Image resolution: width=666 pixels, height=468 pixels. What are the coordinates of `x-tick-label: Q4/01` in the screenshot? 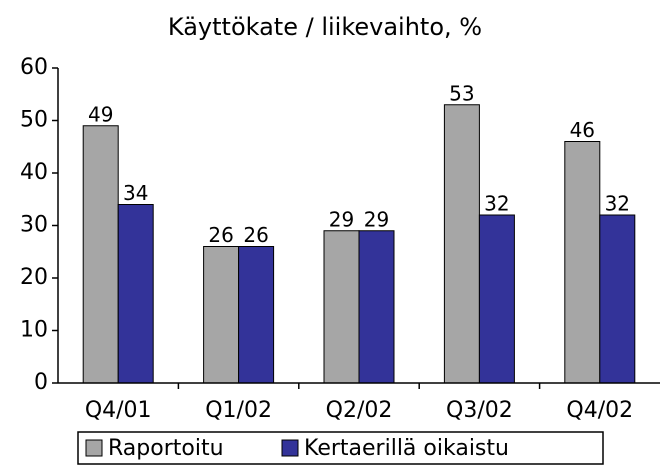 It's located at (118, 410).